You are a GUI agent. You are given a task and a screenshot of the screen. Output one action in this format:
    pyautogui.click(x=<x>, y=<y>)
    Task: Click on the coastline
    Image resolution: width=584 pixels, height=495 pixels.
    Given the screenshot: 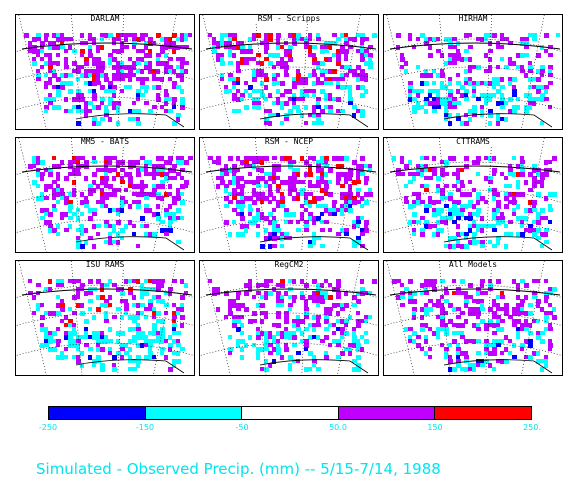 What is the action you would take?
    pyautogui.click(x=498, y=243)
    